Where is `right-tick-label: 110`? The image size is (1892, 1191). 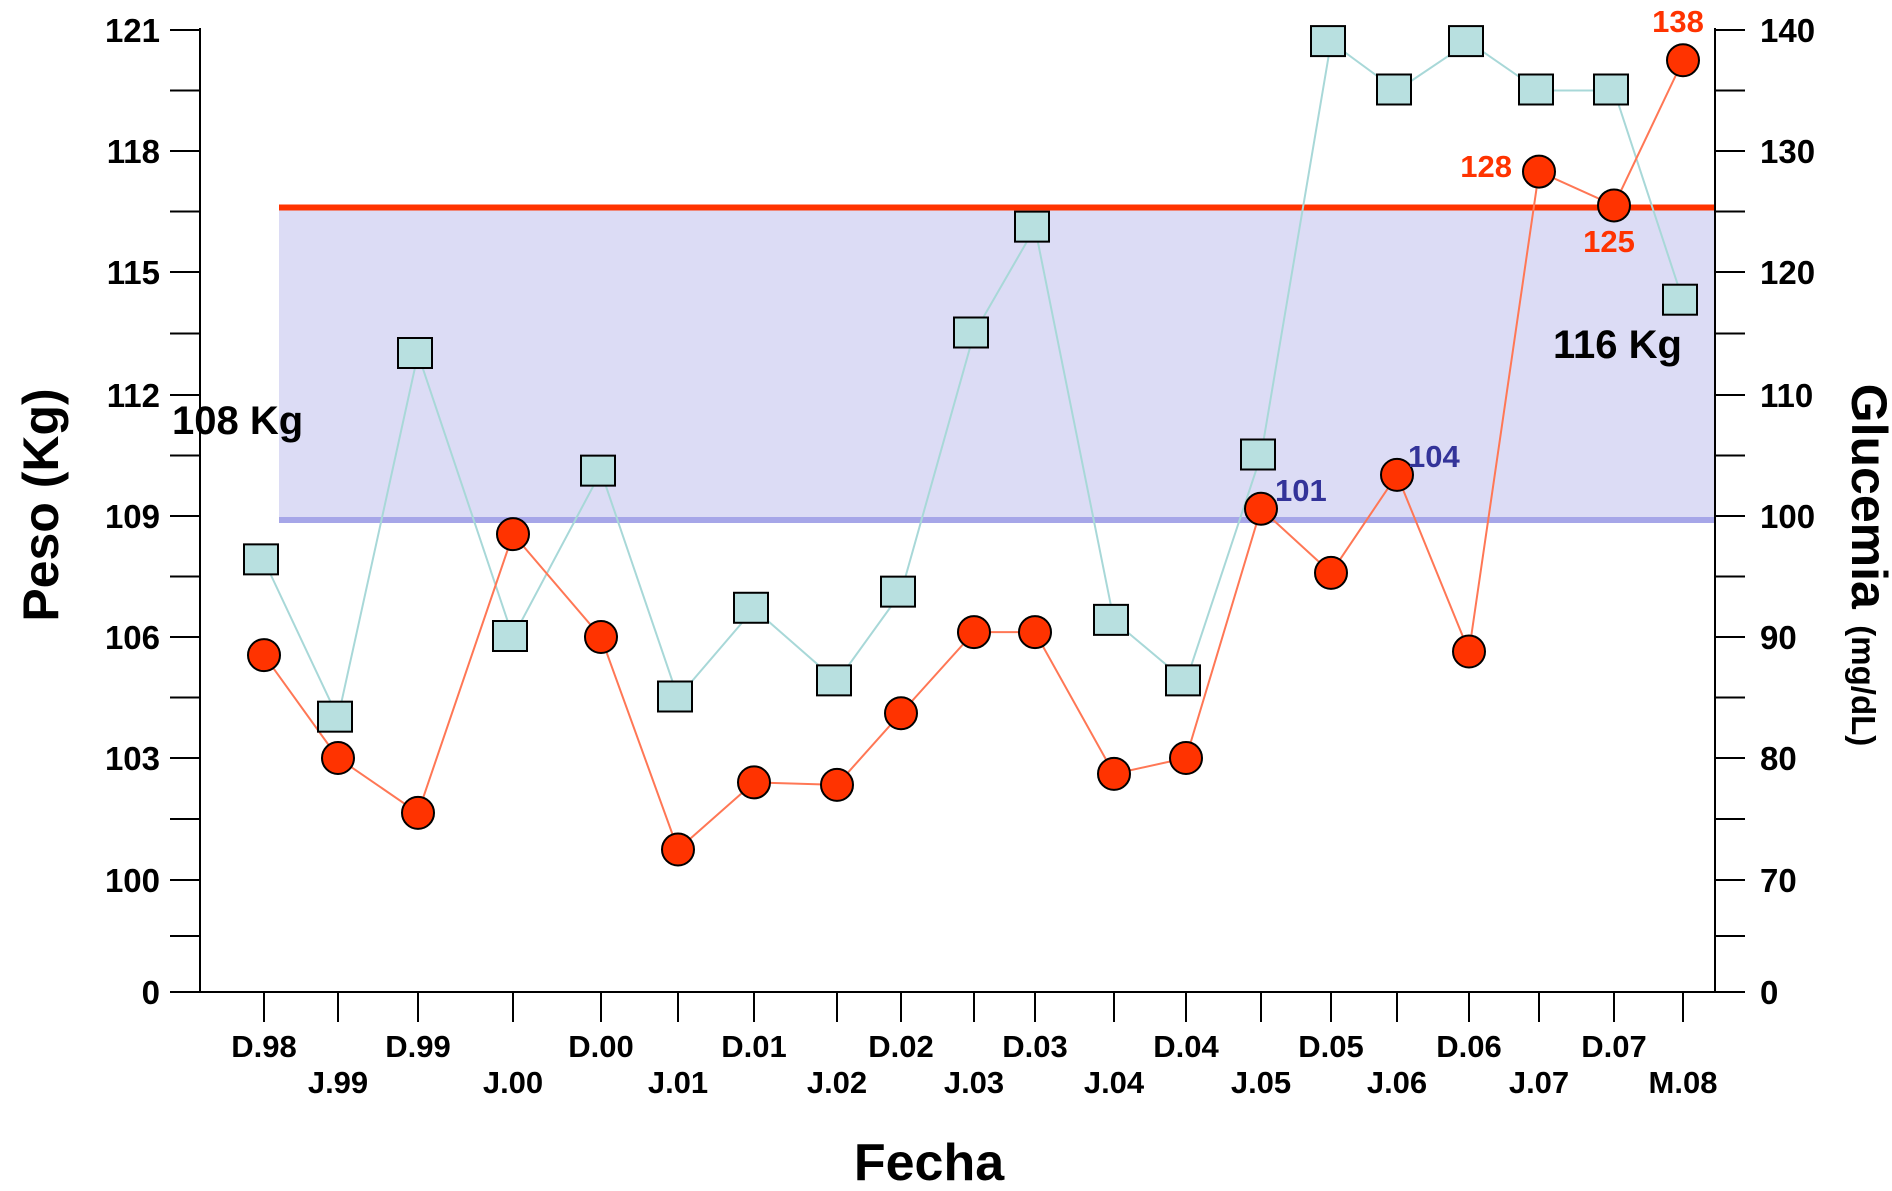
right-tick-label: 110 is located at coordinates (1786, 395).